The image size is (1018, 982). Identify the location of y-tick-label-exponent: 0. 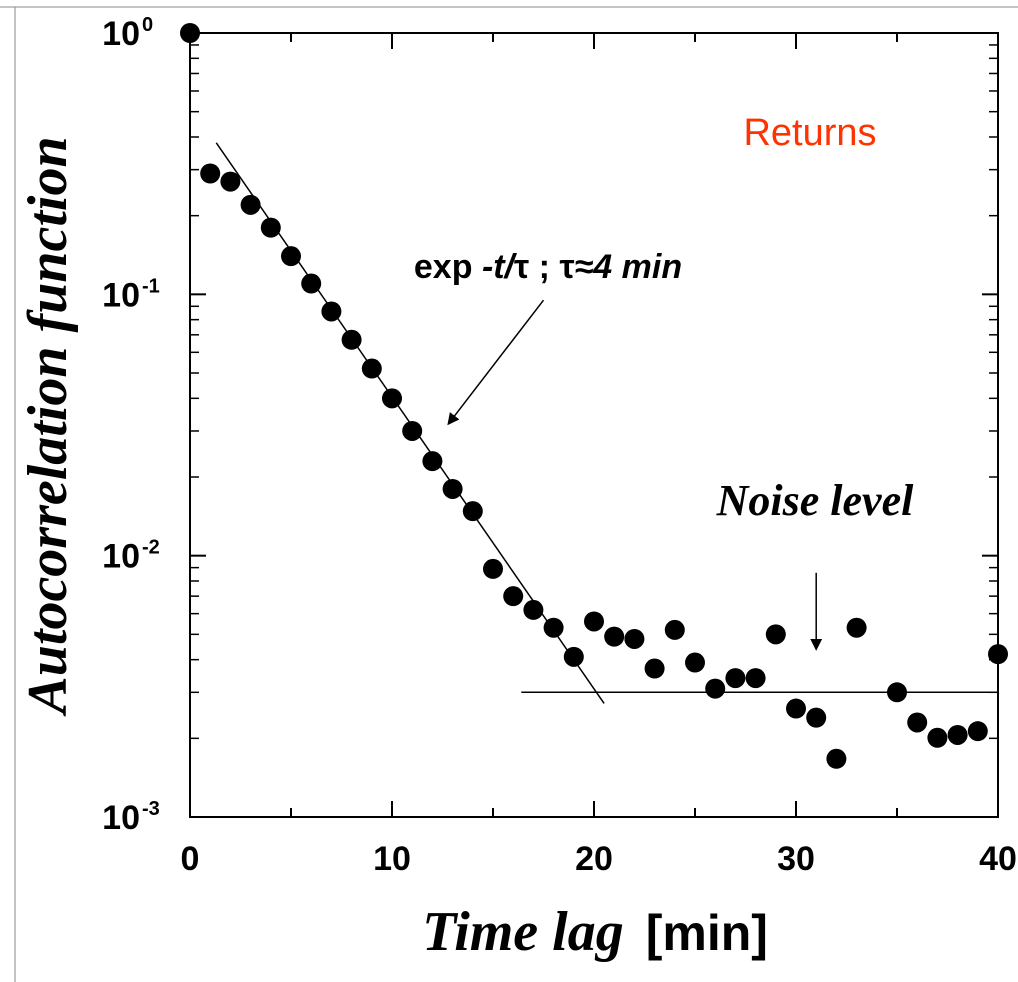
(147, 25).